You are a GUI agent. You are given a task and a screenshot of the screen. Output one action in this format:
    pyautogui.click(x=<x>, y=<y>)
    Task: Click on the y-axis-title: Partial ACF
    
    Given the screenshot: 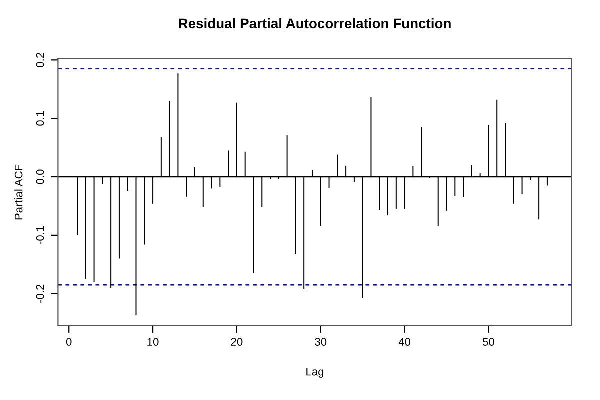 What is the action you would take?
    pyautogui.click(x=18, y=192)
    